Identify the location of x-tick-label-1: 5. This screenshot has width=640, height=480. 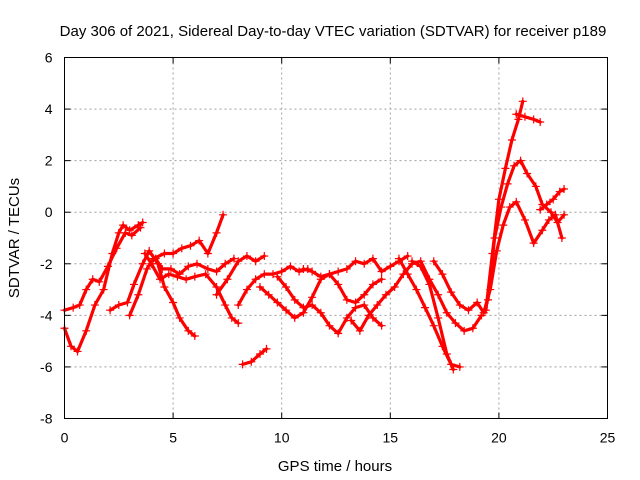
(173, 438).